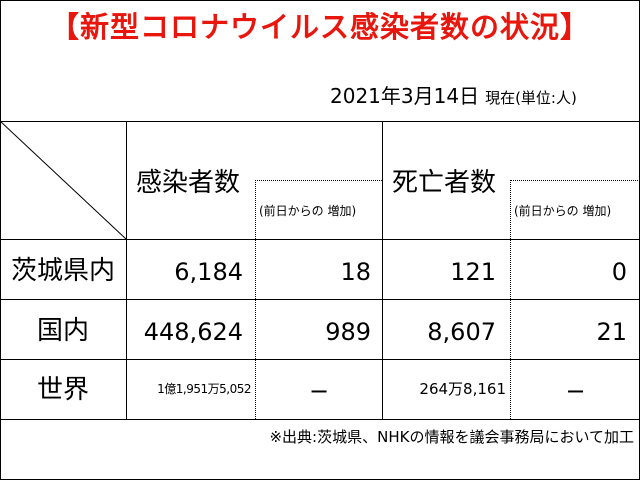  Describe the element at coordinates (531, 98) in the screenshot. I see `date-unit-note: 現在(単位:人)` at that location.